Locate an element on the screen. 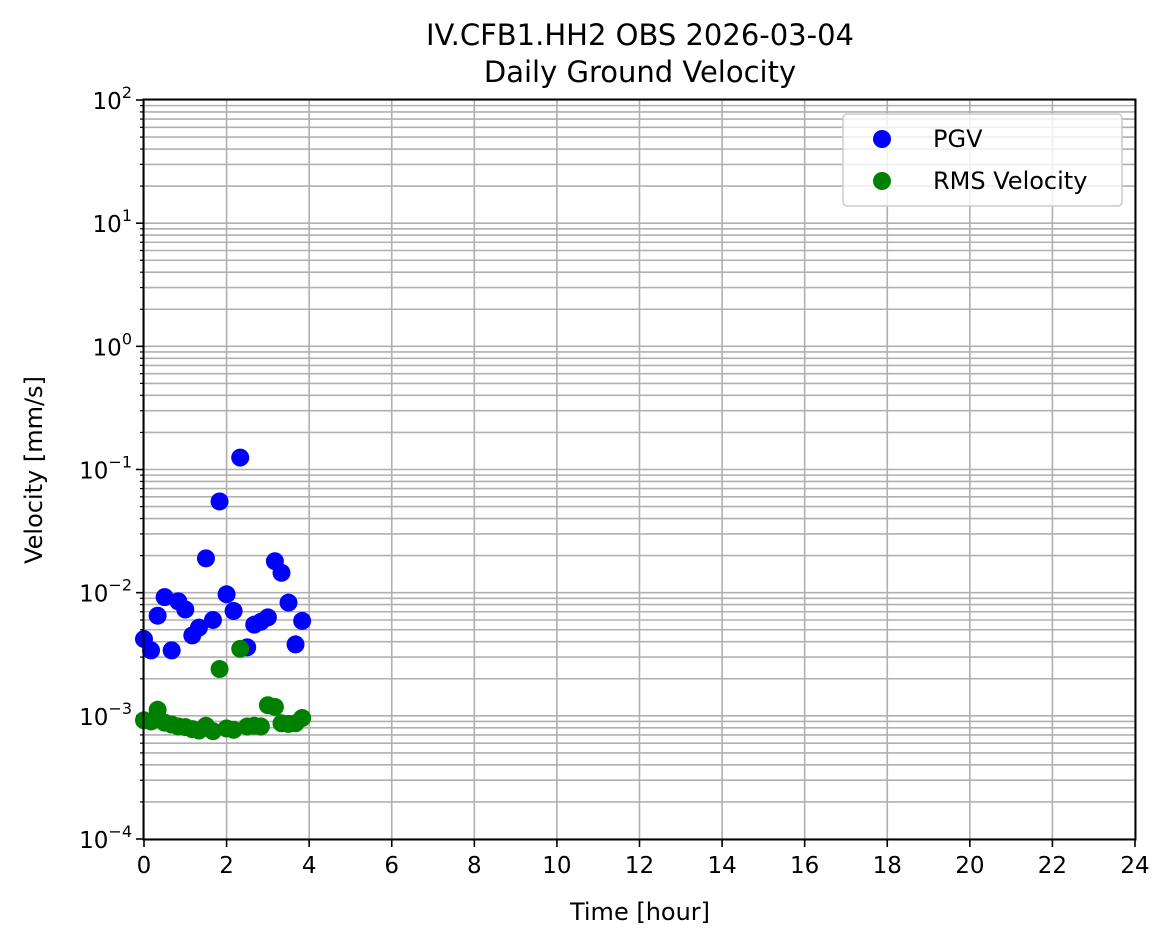  legend-label-pgv: PGV is located at coordinates (958, 139).